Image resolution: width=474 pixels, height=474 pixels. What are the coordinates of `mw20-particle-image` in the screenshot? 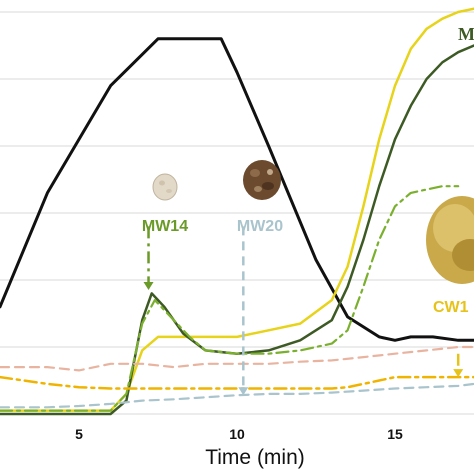 It's located at (262, 180).